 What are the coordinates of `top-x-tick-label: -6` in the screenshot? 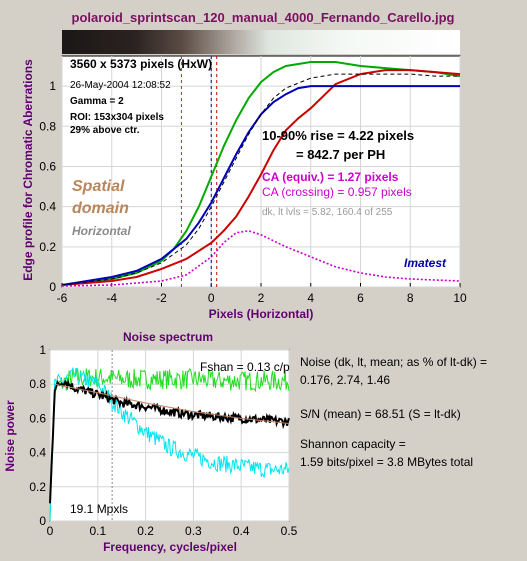 It's located at (62, 298).